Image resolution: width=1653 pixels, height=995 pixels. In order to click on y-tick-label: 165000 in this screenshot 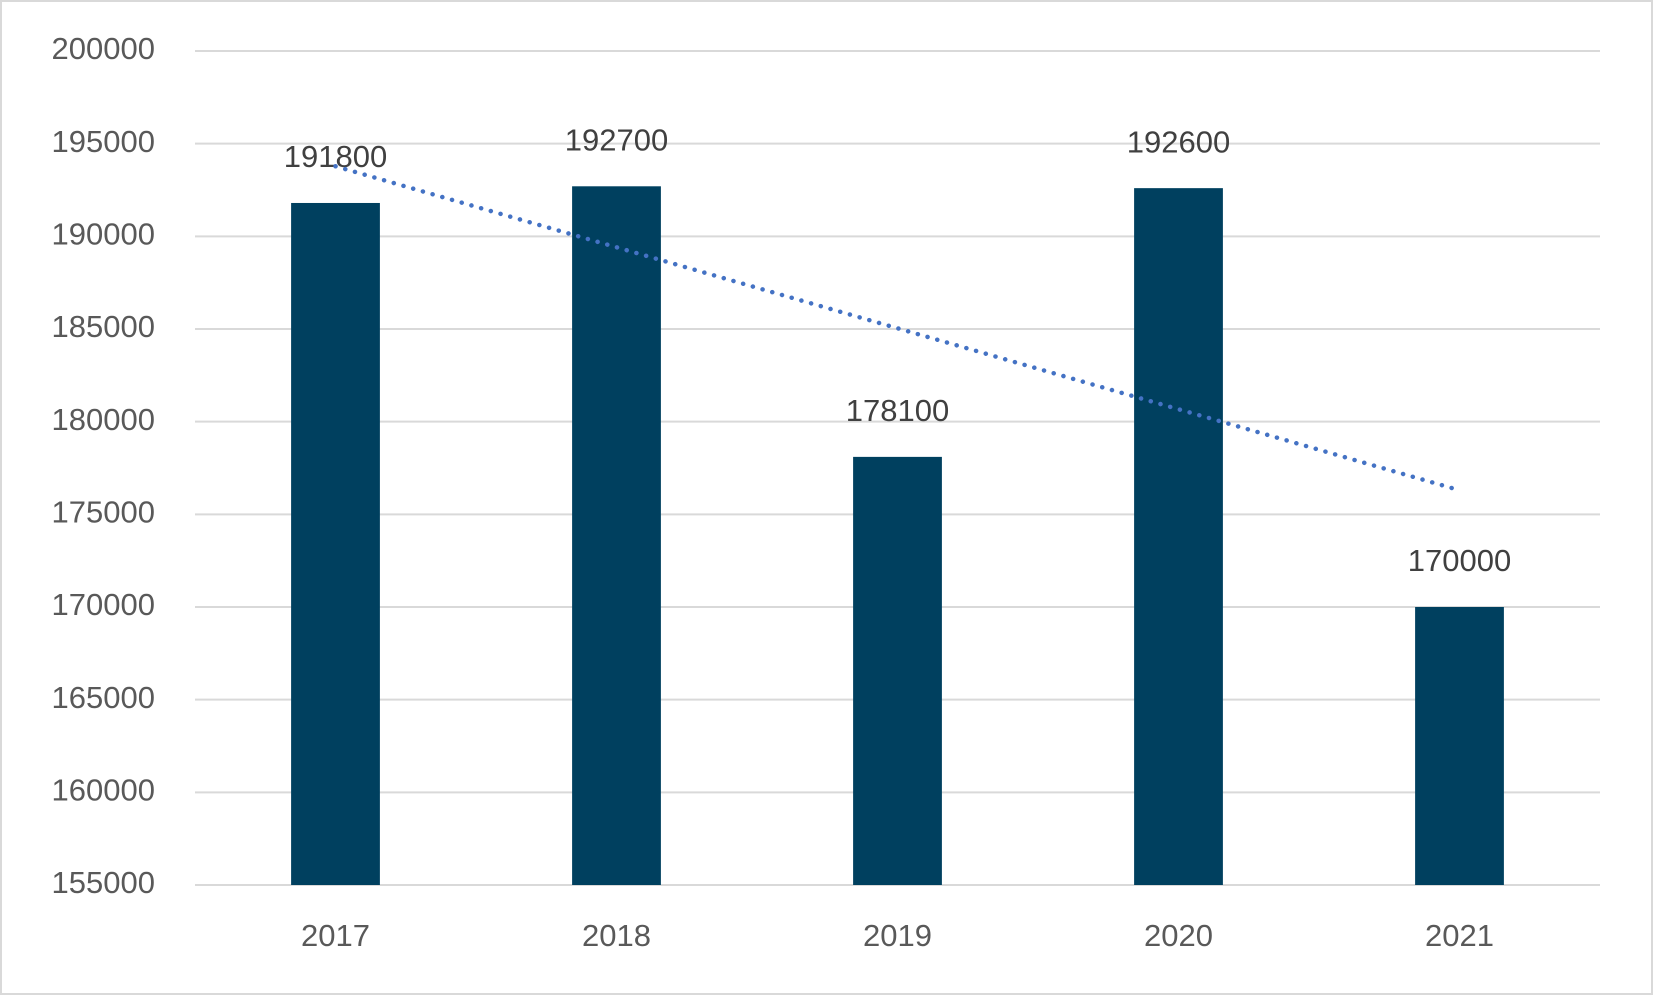, I will do `click(103, 697)`.